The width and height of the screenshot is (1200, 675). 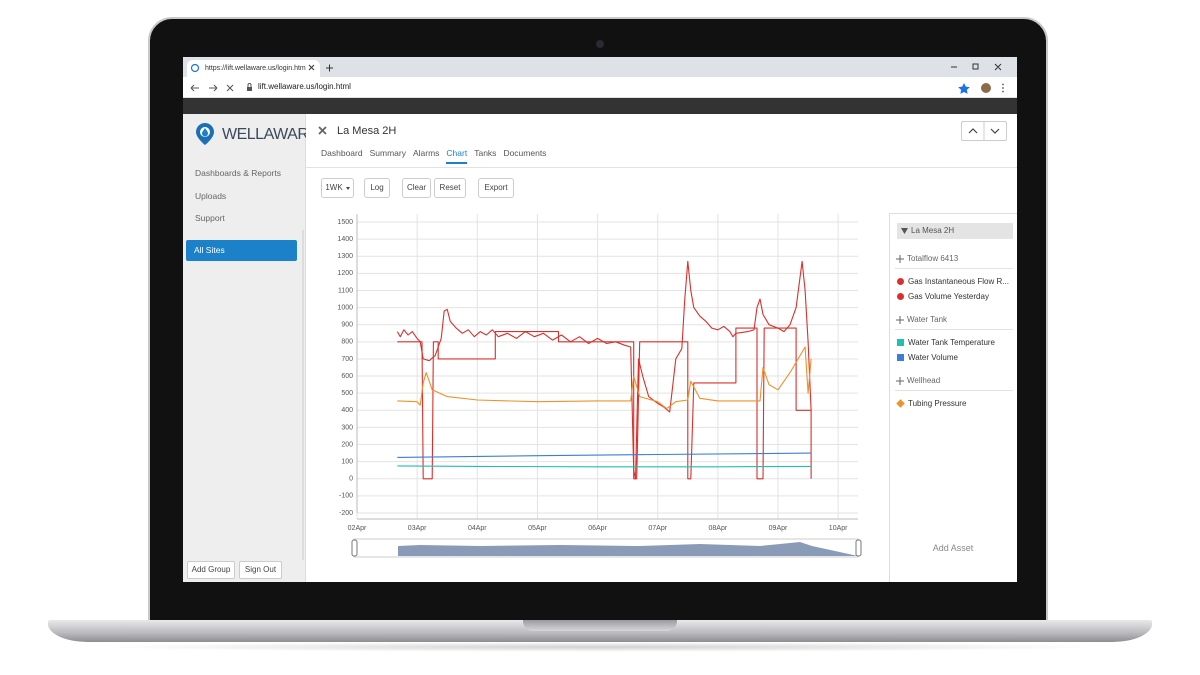 What do you see at coordinates (334, 187) in the screenshot?
I see `range-label: 1WK` at bounding box center [334, 187].